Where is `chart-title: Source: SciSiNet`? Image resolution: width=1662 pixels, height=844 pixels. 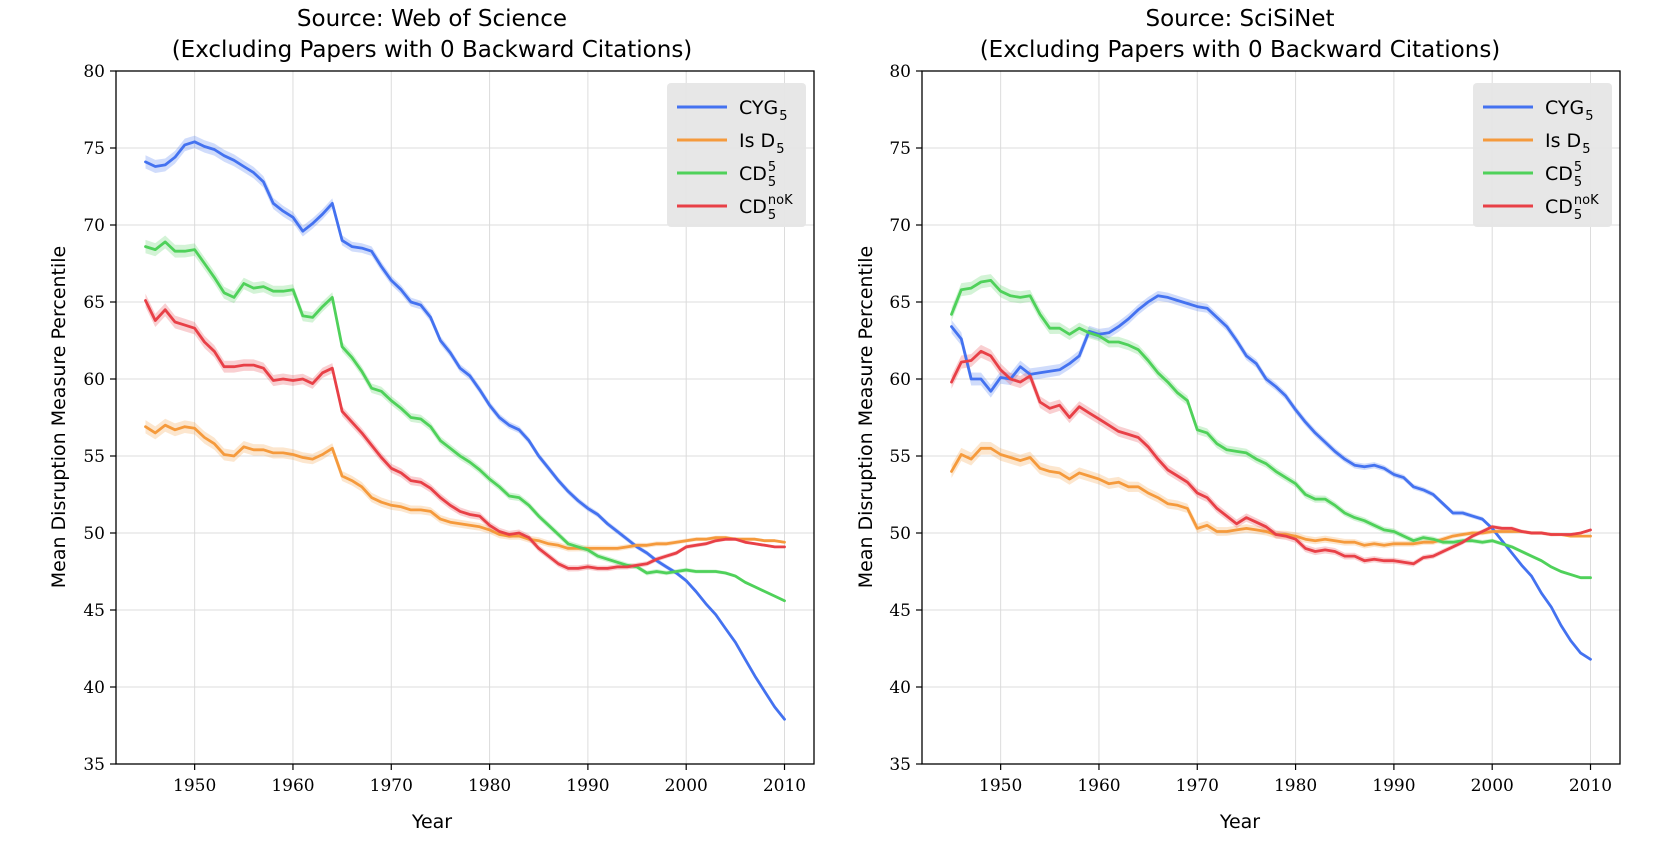 chart-title: Source: SciSiNet is located at coordinates (1239, 19).